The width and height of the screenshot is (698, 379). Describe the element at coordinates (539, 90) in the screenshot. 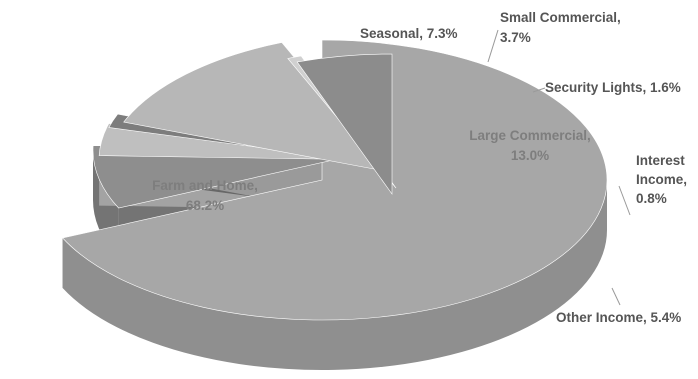

I see `leader-line-security-lights` at that location.